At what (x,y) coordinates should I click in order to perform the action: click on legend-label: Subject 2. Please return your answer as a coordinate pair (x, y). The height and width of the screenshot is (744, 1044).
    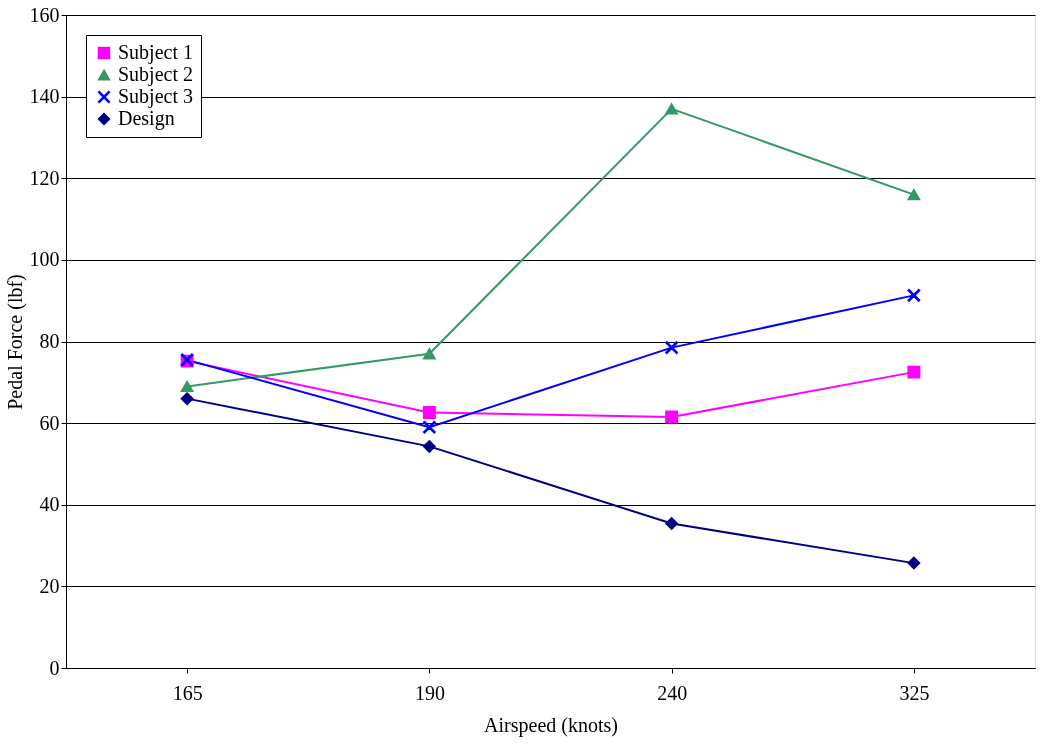
    Looking at the image, I should click on (155, 74).